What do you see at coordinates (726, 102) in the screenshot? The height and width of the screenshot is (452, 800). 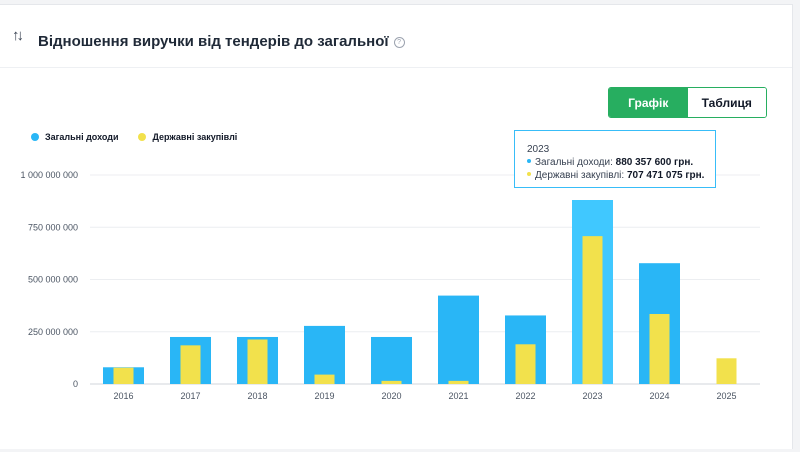 I see `table-view-button: Таблиця` at bounding box center [726, 102].